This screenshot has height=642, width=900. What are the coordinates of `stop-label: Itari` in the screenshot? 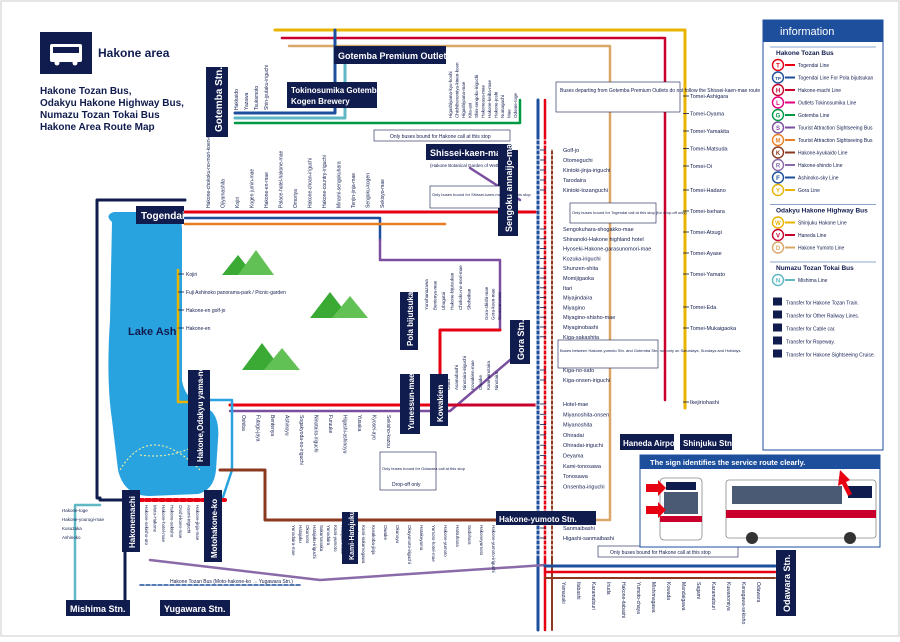 It's located at (567, 289).